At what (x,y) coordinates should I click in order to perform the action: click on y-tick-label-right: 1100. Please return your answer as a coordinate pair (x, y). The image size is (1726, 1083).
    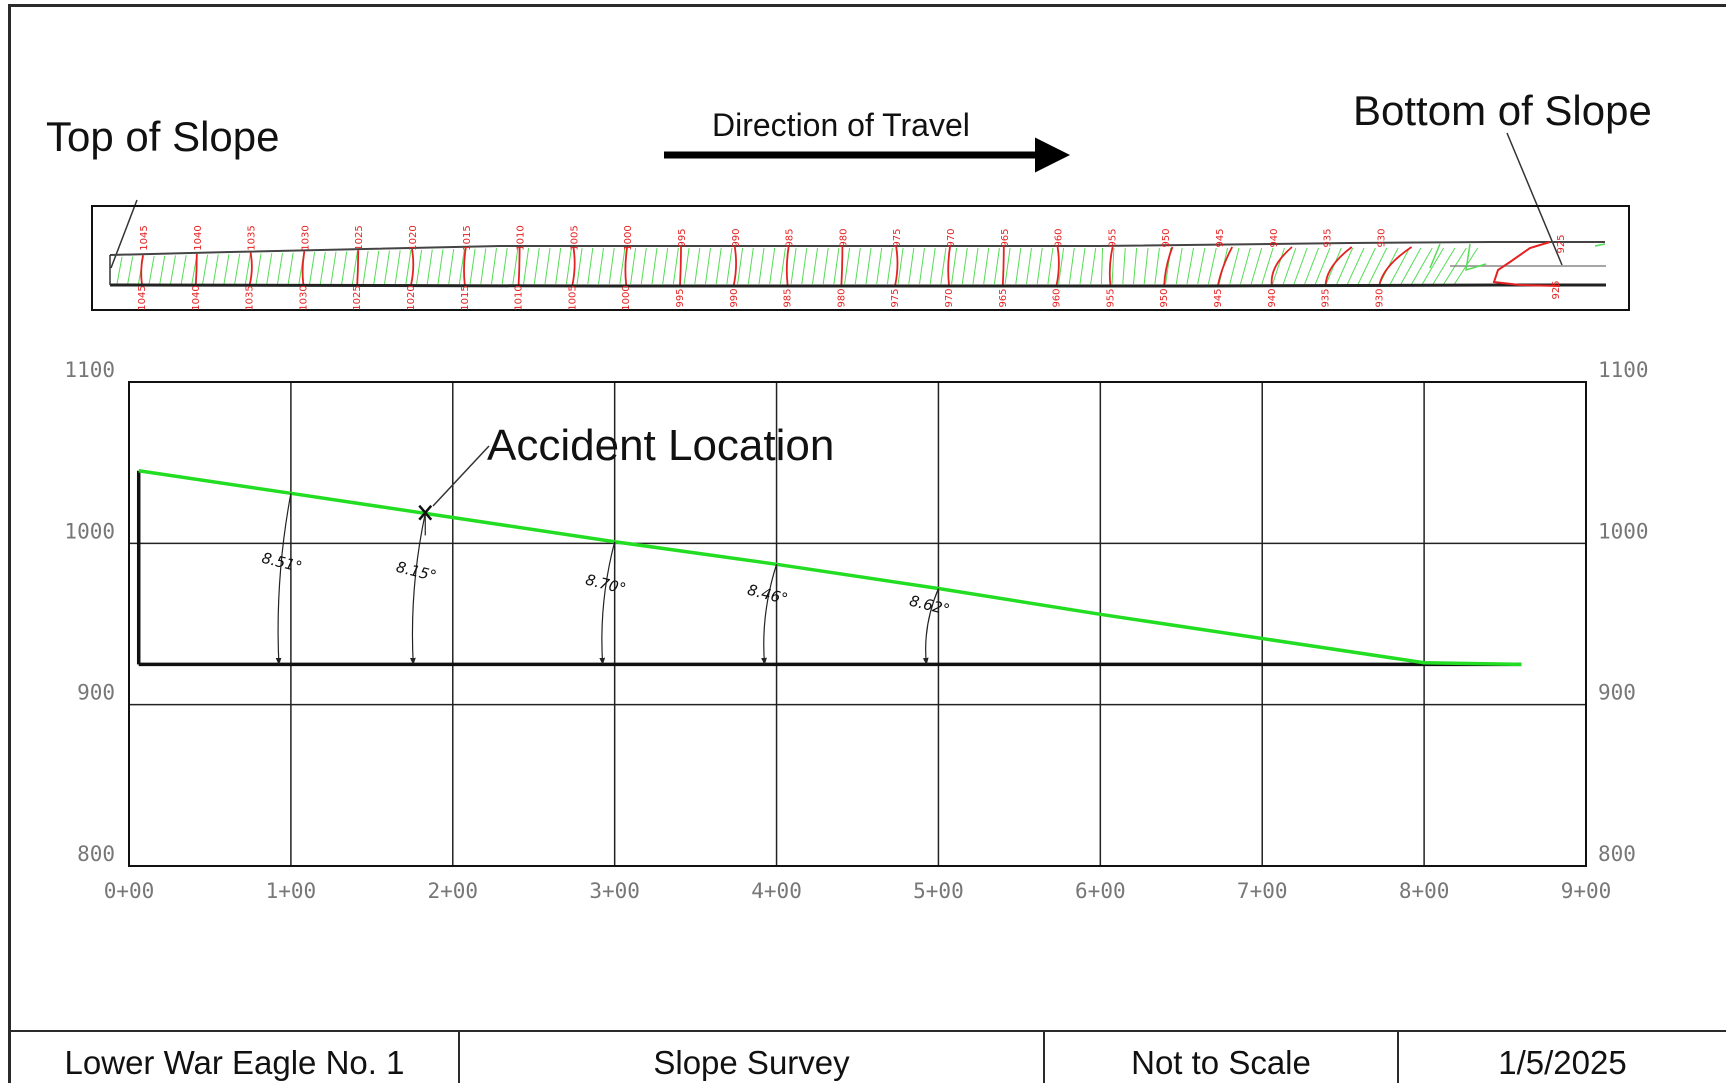
    Looking at the image, I should click on (1623, 370).